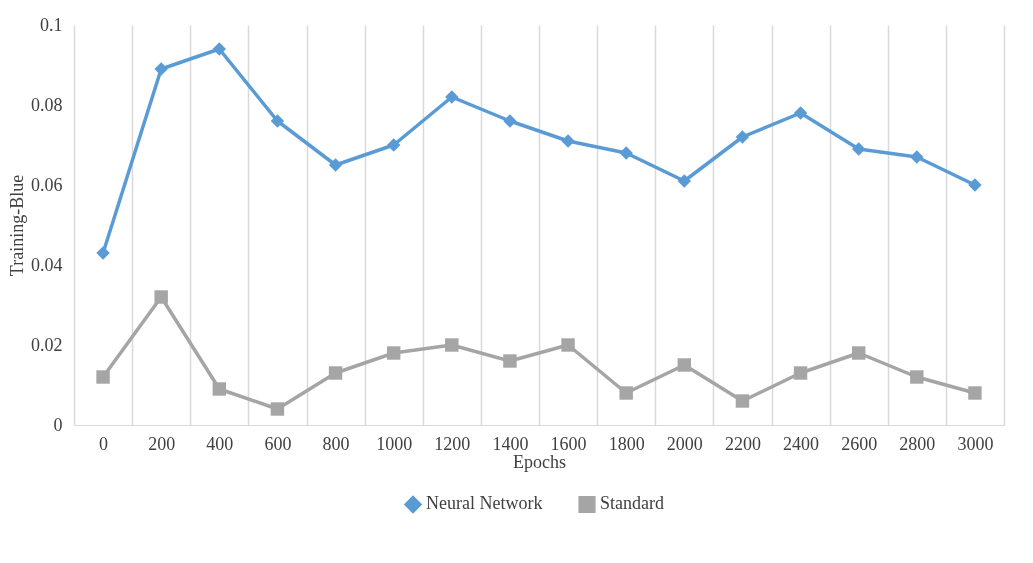  What do you see at coordinates (47, 264) in the screenshot?
I see `y-tick-label: 0.04` at bounding box center [47, 264].